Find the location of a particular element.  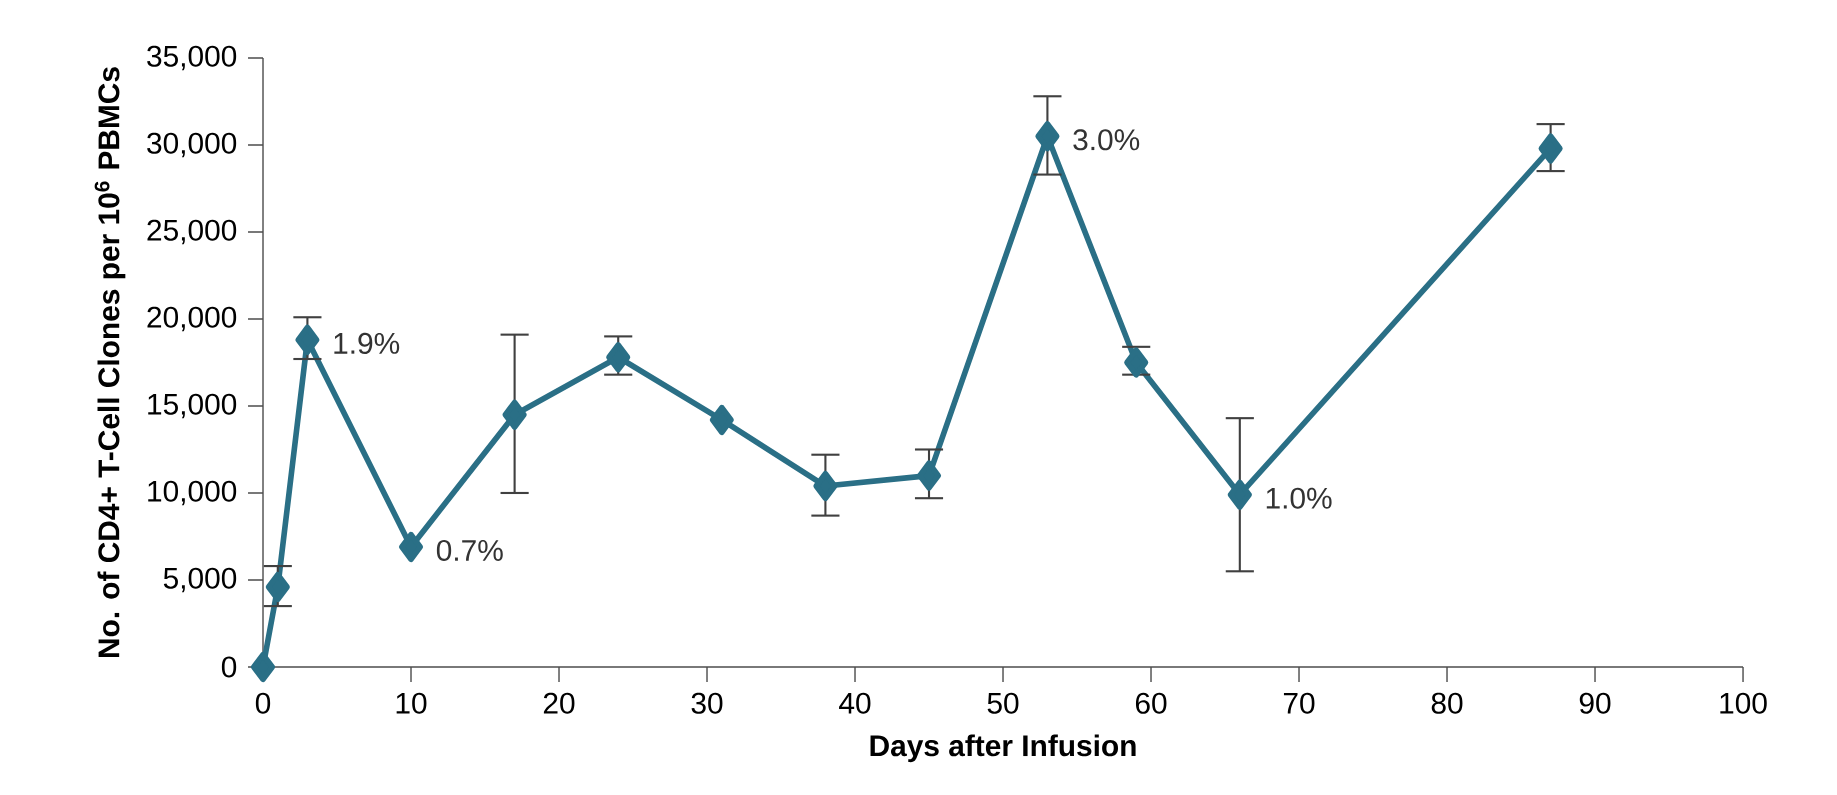

y-tick-label: 0 is located at coordinates (229, 667).